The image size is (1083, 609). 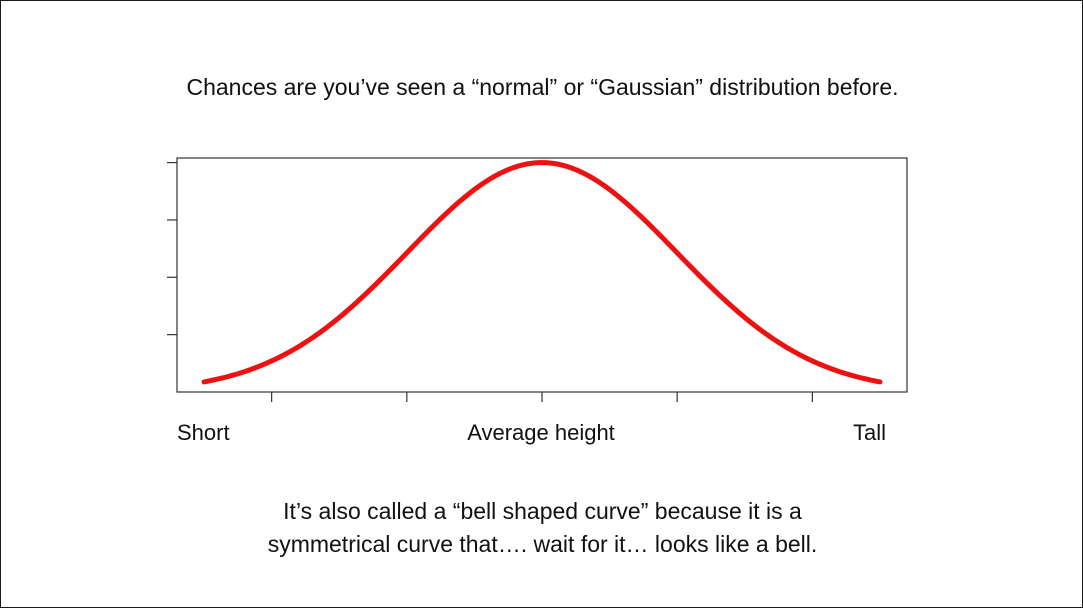 What do you see at coordinates (541, 432) in the screenshot?
I see `x-label-average-height: Average height` at bounding box center [541, 432].